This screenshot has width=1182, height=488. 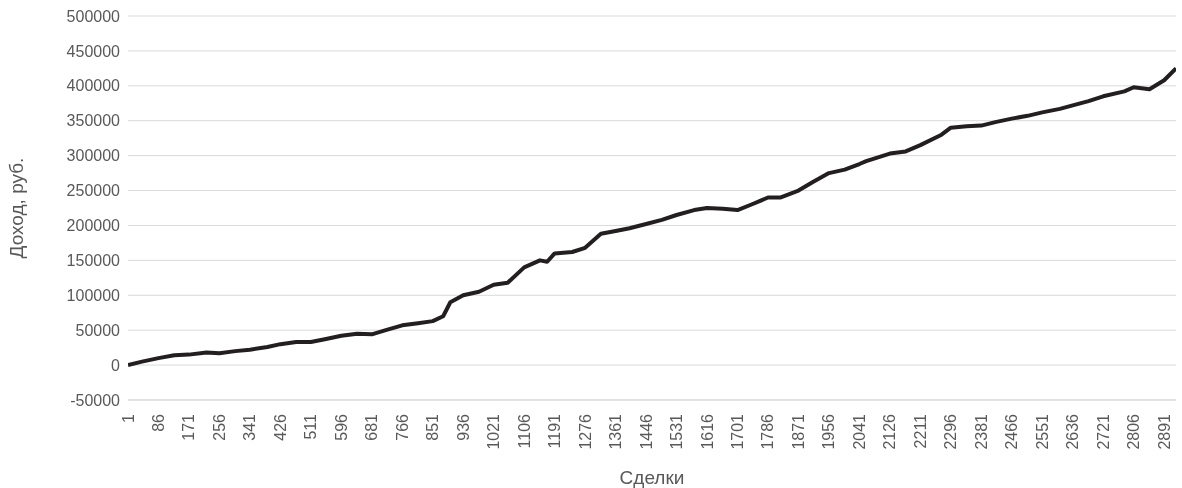 I want to click on x-tick-label: 2636, so click(x=1073, y=431).